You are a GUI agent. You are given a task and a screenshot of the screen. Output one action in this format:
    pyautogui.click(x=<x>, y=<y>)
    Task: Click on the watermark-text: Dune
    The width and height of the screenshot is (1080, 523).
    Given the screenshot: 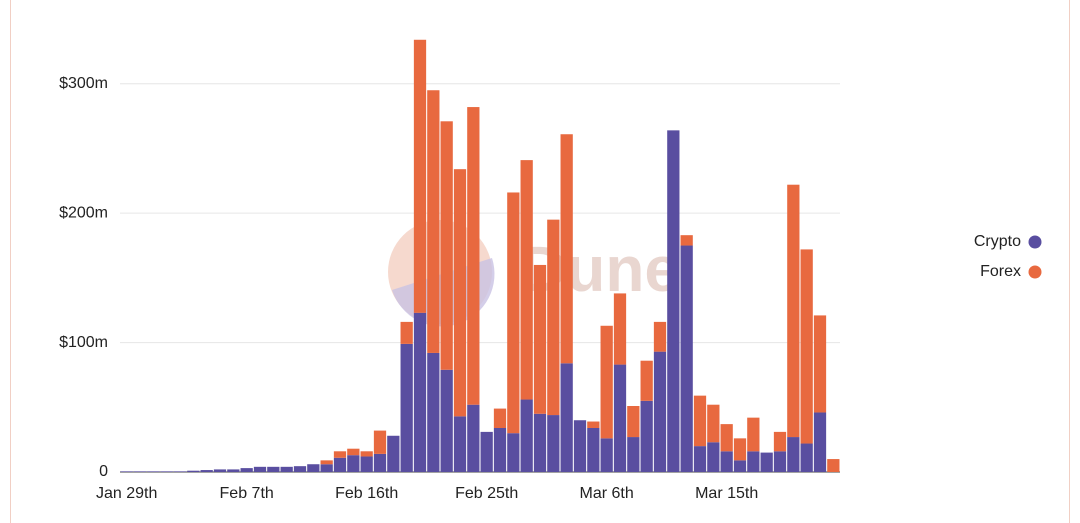 What is the action you would take?
    pyautogui.click(x=600, y=269)
    